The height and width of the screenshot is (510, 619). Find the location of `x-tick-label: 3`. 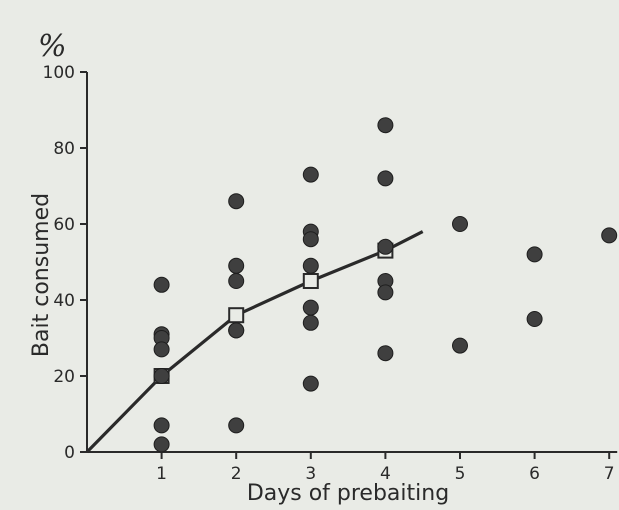

x-tick-label: 3 is located at coordinates (310, 474).